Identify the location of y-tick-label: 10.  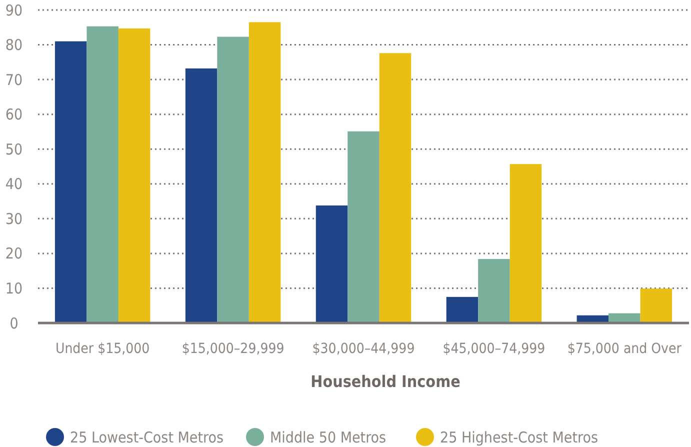
(14, 288).